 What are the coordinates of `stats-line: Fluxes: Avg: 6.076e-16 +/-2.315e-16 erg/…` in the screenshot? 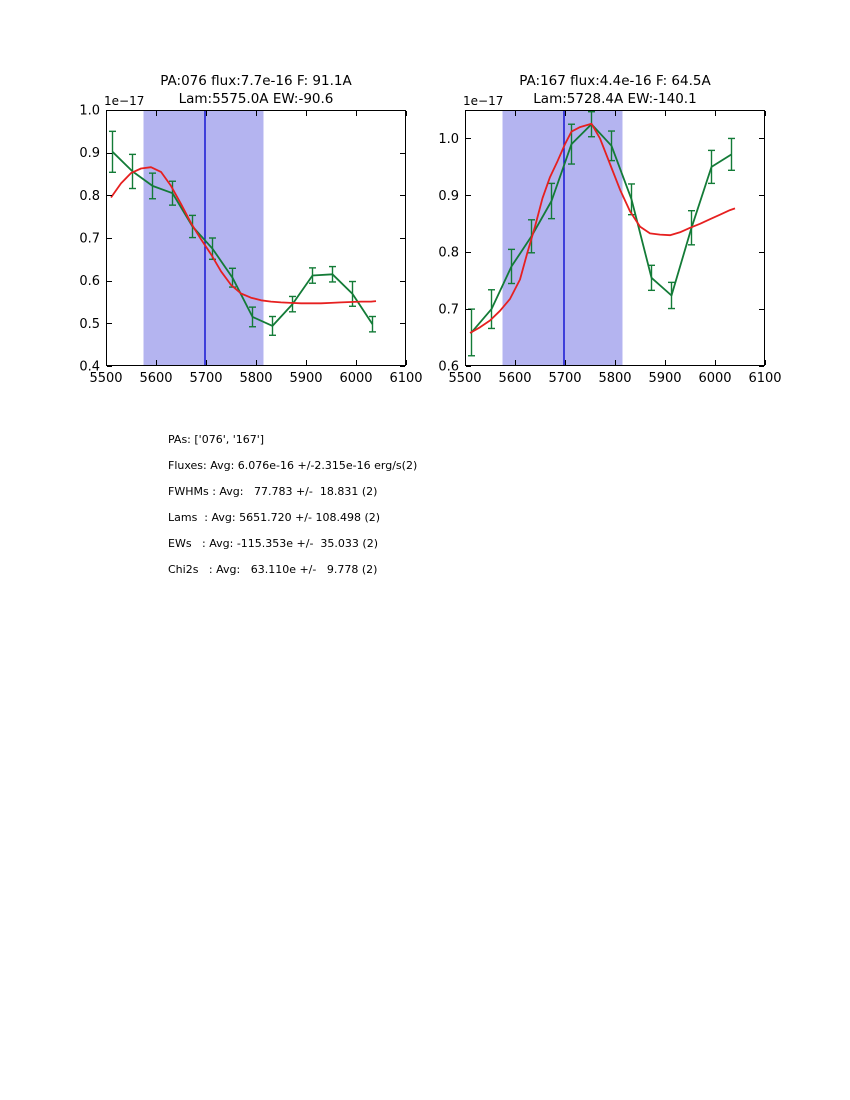 It's located at (293, 465).